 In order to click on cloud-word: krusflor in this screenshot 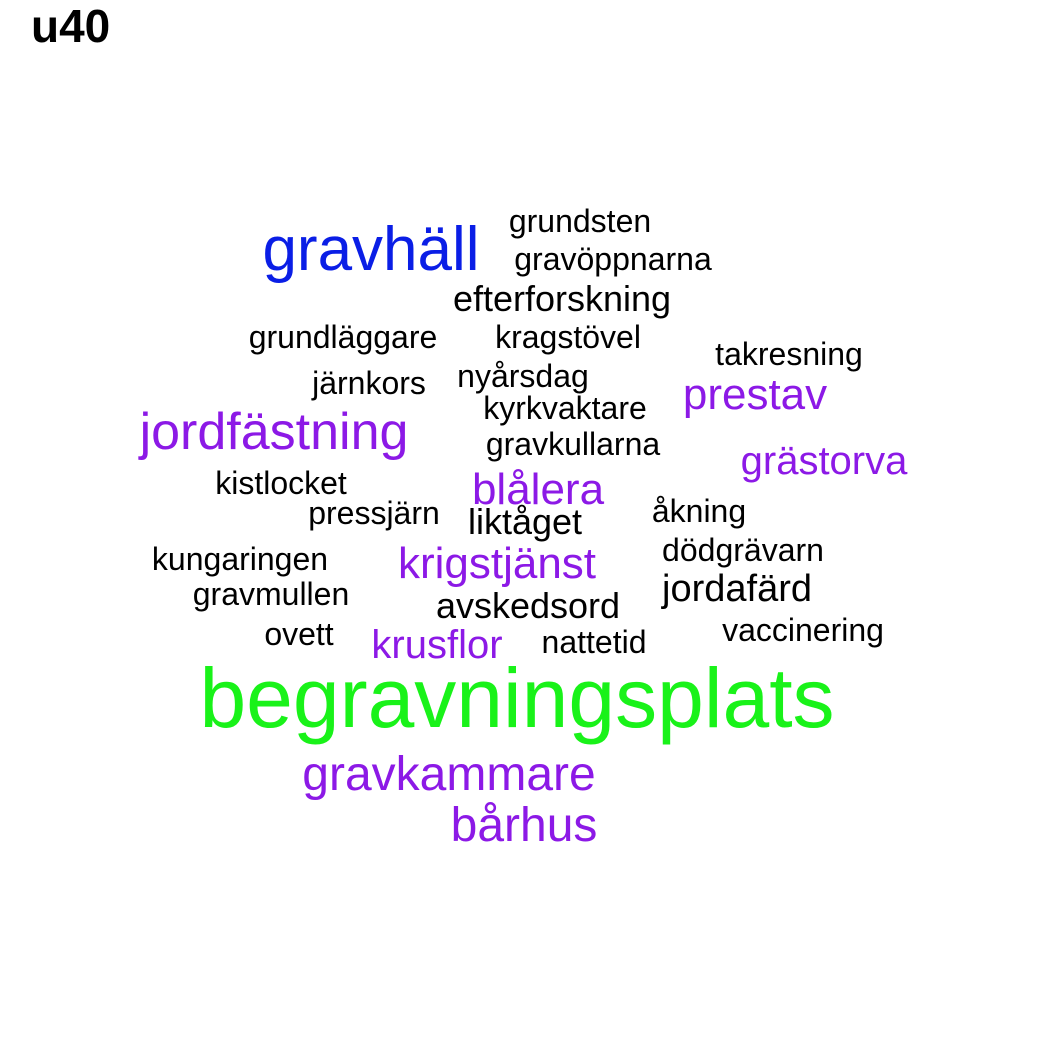, I will do `click(437, 645)`.